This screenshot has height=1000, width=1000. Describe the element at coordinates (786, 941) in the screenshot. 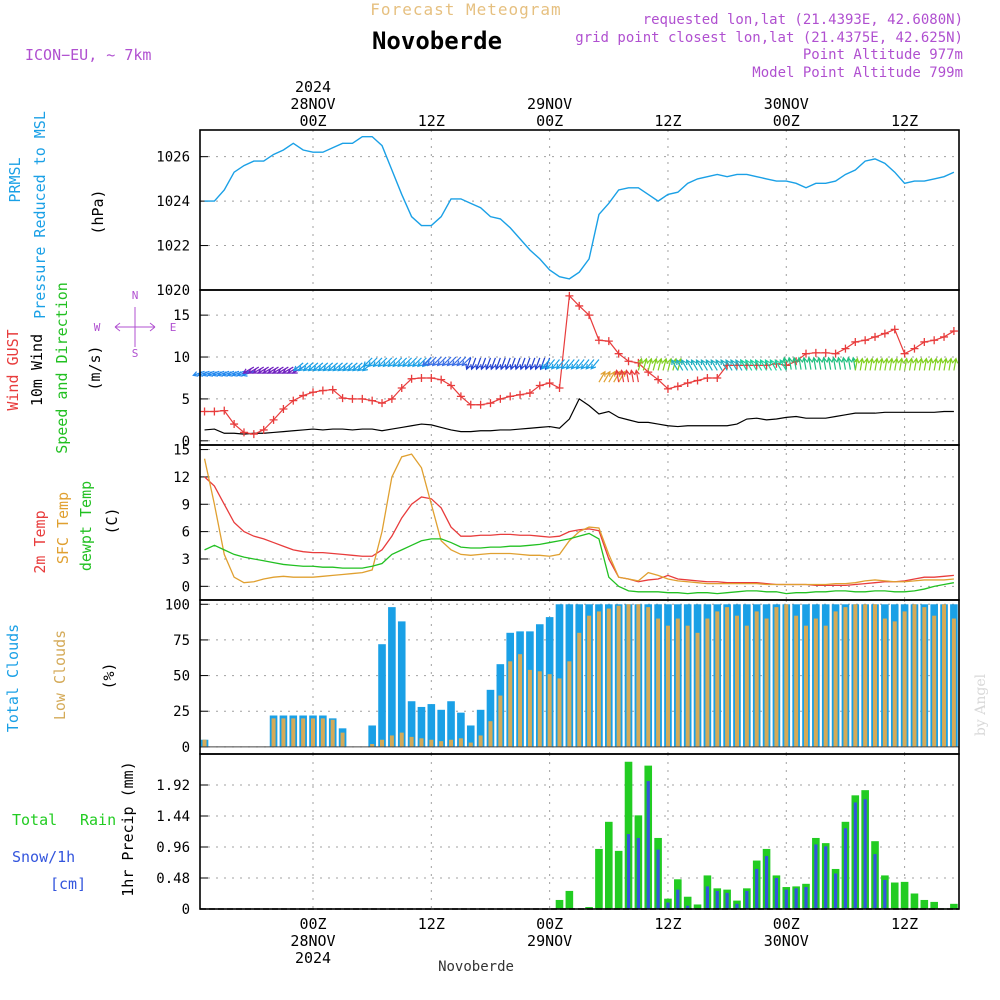

I see `bottom-time-label: 30NOV` at that location.